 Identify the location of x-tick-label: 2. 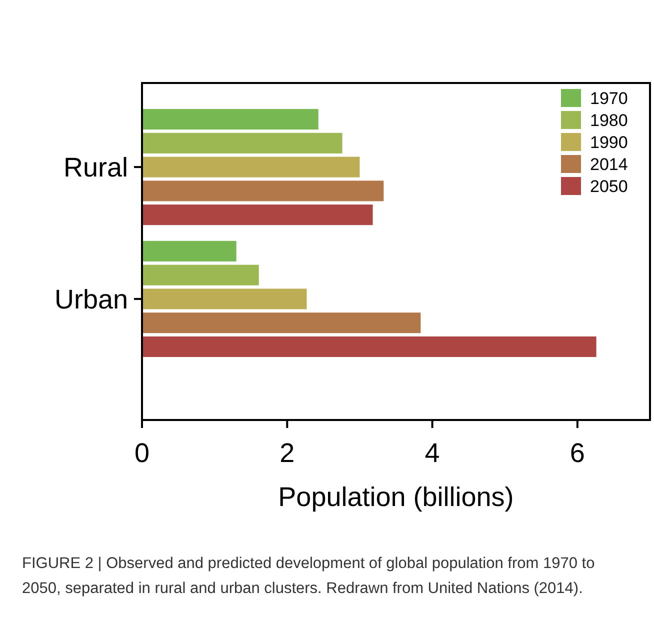
(287, 453).